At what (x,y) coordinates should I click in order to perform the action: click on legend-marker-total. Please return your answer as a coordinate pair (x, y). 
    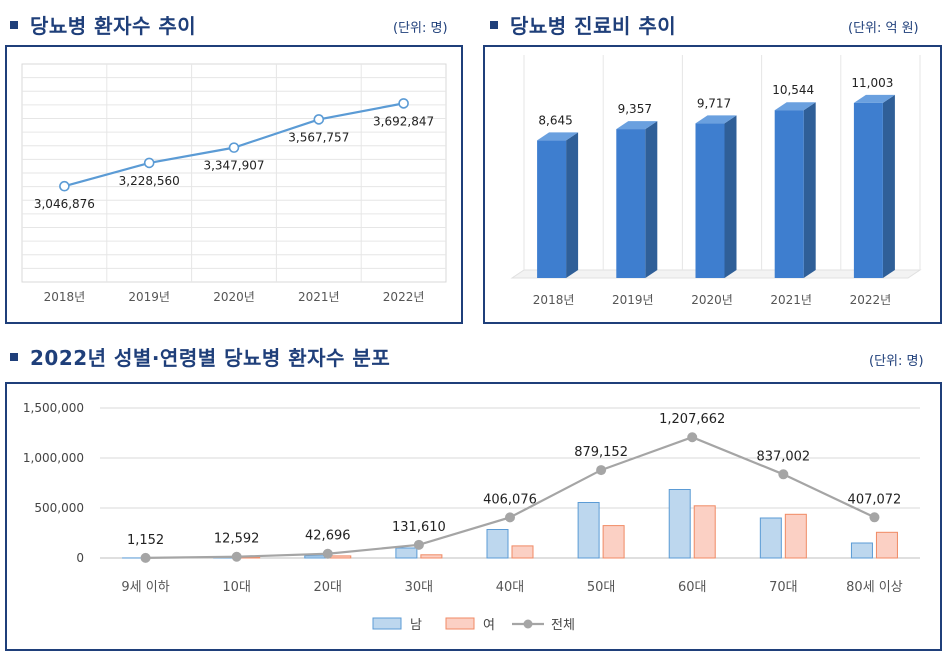
    Looking at the image, I should click on (528, 624).